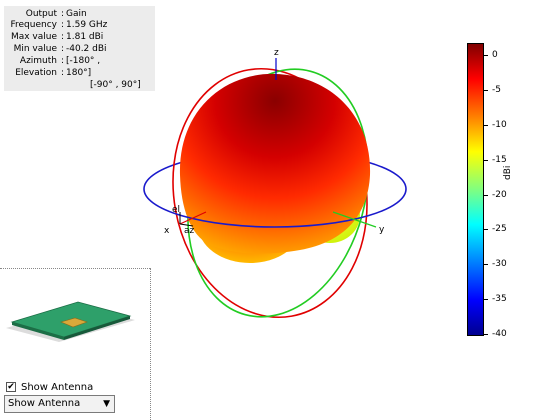 This screenshot has width=560, height=420. Describe the element at coordinates (499, 334) in the screenshot. I see `colorbar-tick-label: -40` at that location.